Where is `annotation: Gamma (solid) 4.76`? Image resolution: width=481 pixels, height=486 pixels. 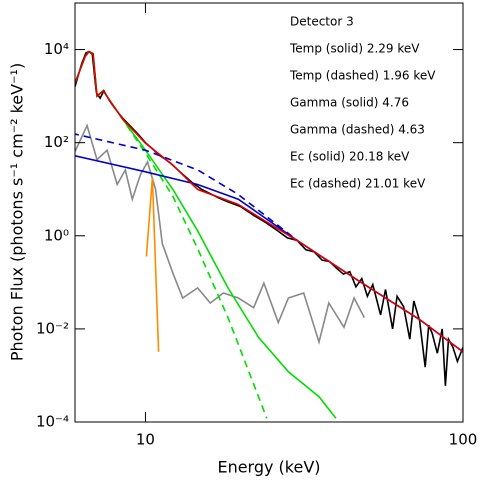
annotation: Gamma (solid) 4.76 is located at coordinates (349, 103).